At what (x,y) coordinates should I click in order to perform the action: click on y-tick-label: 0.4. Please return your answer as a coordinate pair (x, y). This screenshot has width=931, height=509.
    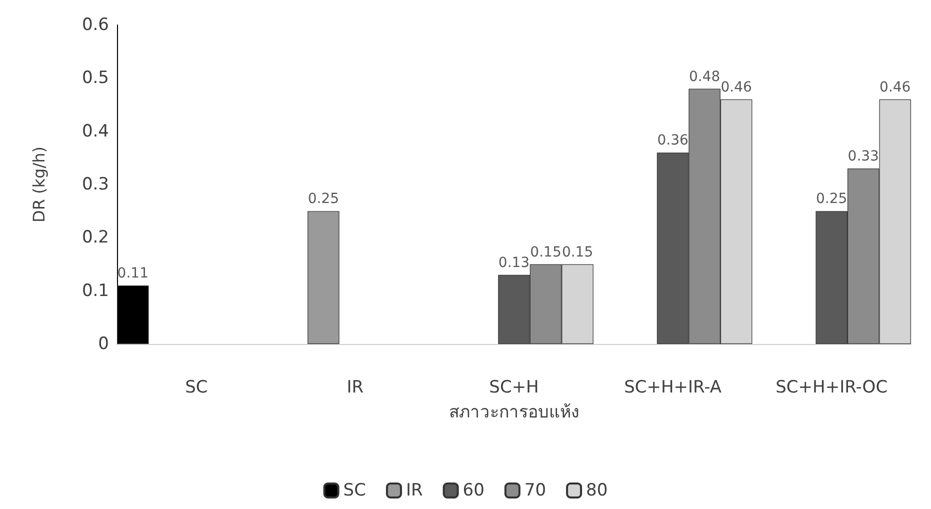
    Looking at the image, I should click on (95, 131).